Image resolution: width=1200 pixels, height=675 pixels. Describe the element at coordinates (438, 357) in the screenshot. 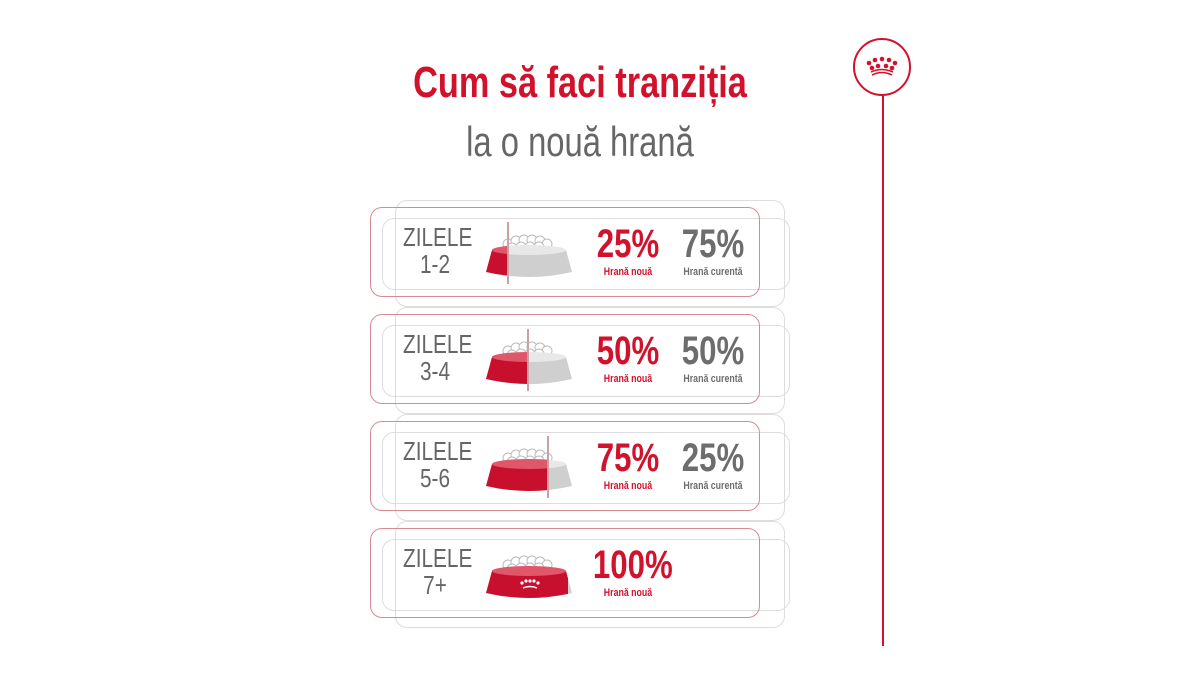

I see `days-label: ZILELE 3-4` at that location.